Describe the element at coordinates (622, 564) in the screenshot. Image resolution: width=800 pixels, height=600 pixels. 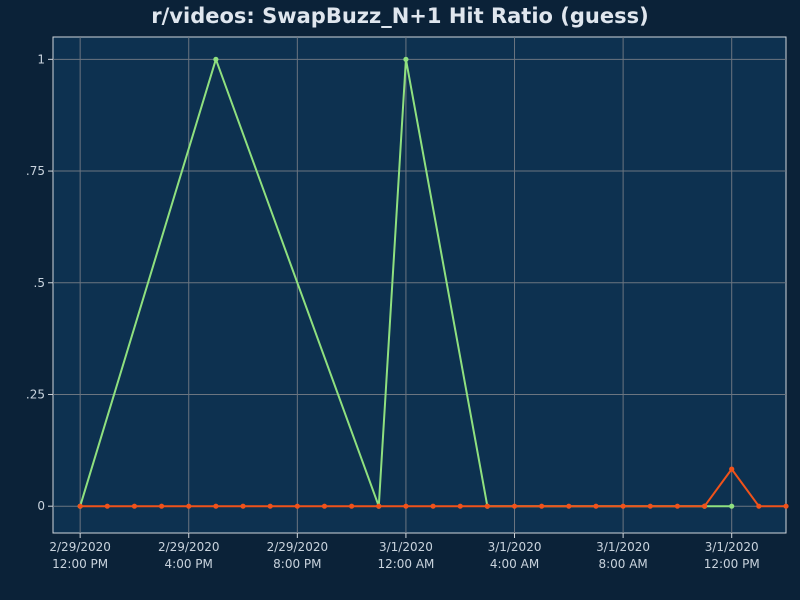
I see `x-tick-time-label: 8:00 AM` at that location.